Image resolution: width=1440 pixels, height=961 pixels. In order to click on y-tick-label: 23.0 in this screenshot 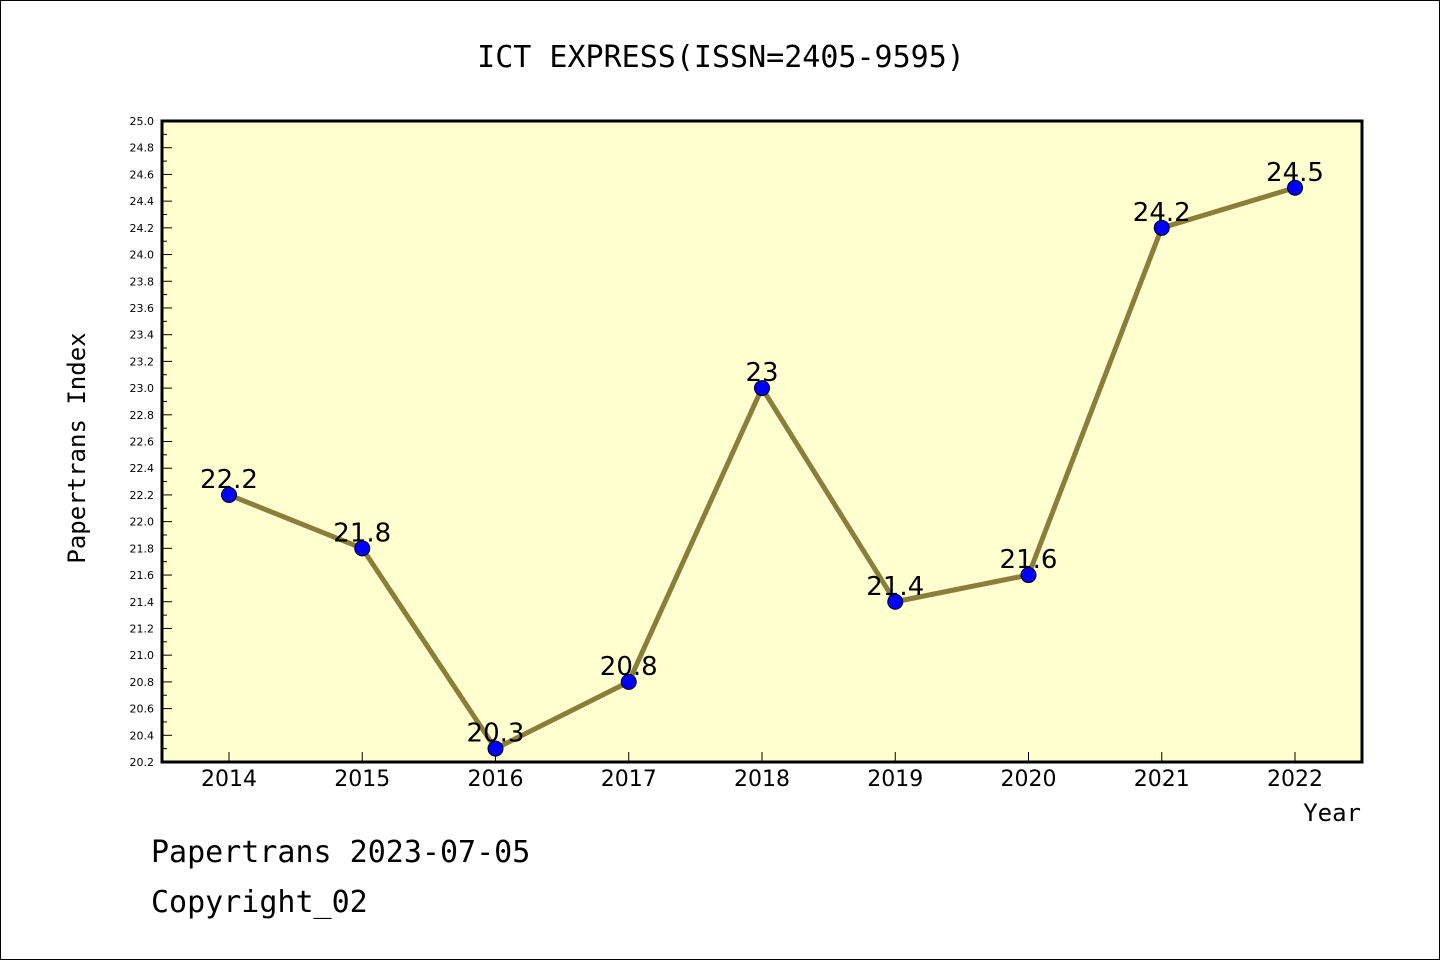, I will do `click(142, 388)`.